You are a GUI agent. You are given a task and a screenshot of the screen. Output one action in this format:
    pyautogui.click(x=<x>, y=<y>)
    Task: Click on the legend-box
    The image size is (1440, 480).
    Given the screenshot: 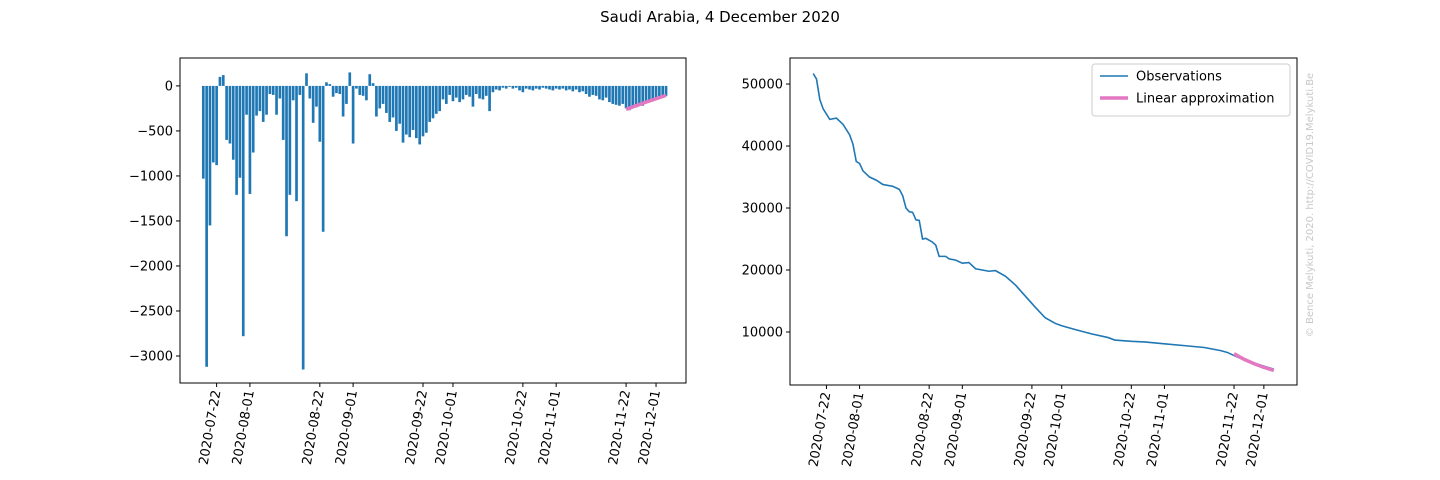 What is the action you would take?
    pyautogui.click(x=1191, y=90)
    